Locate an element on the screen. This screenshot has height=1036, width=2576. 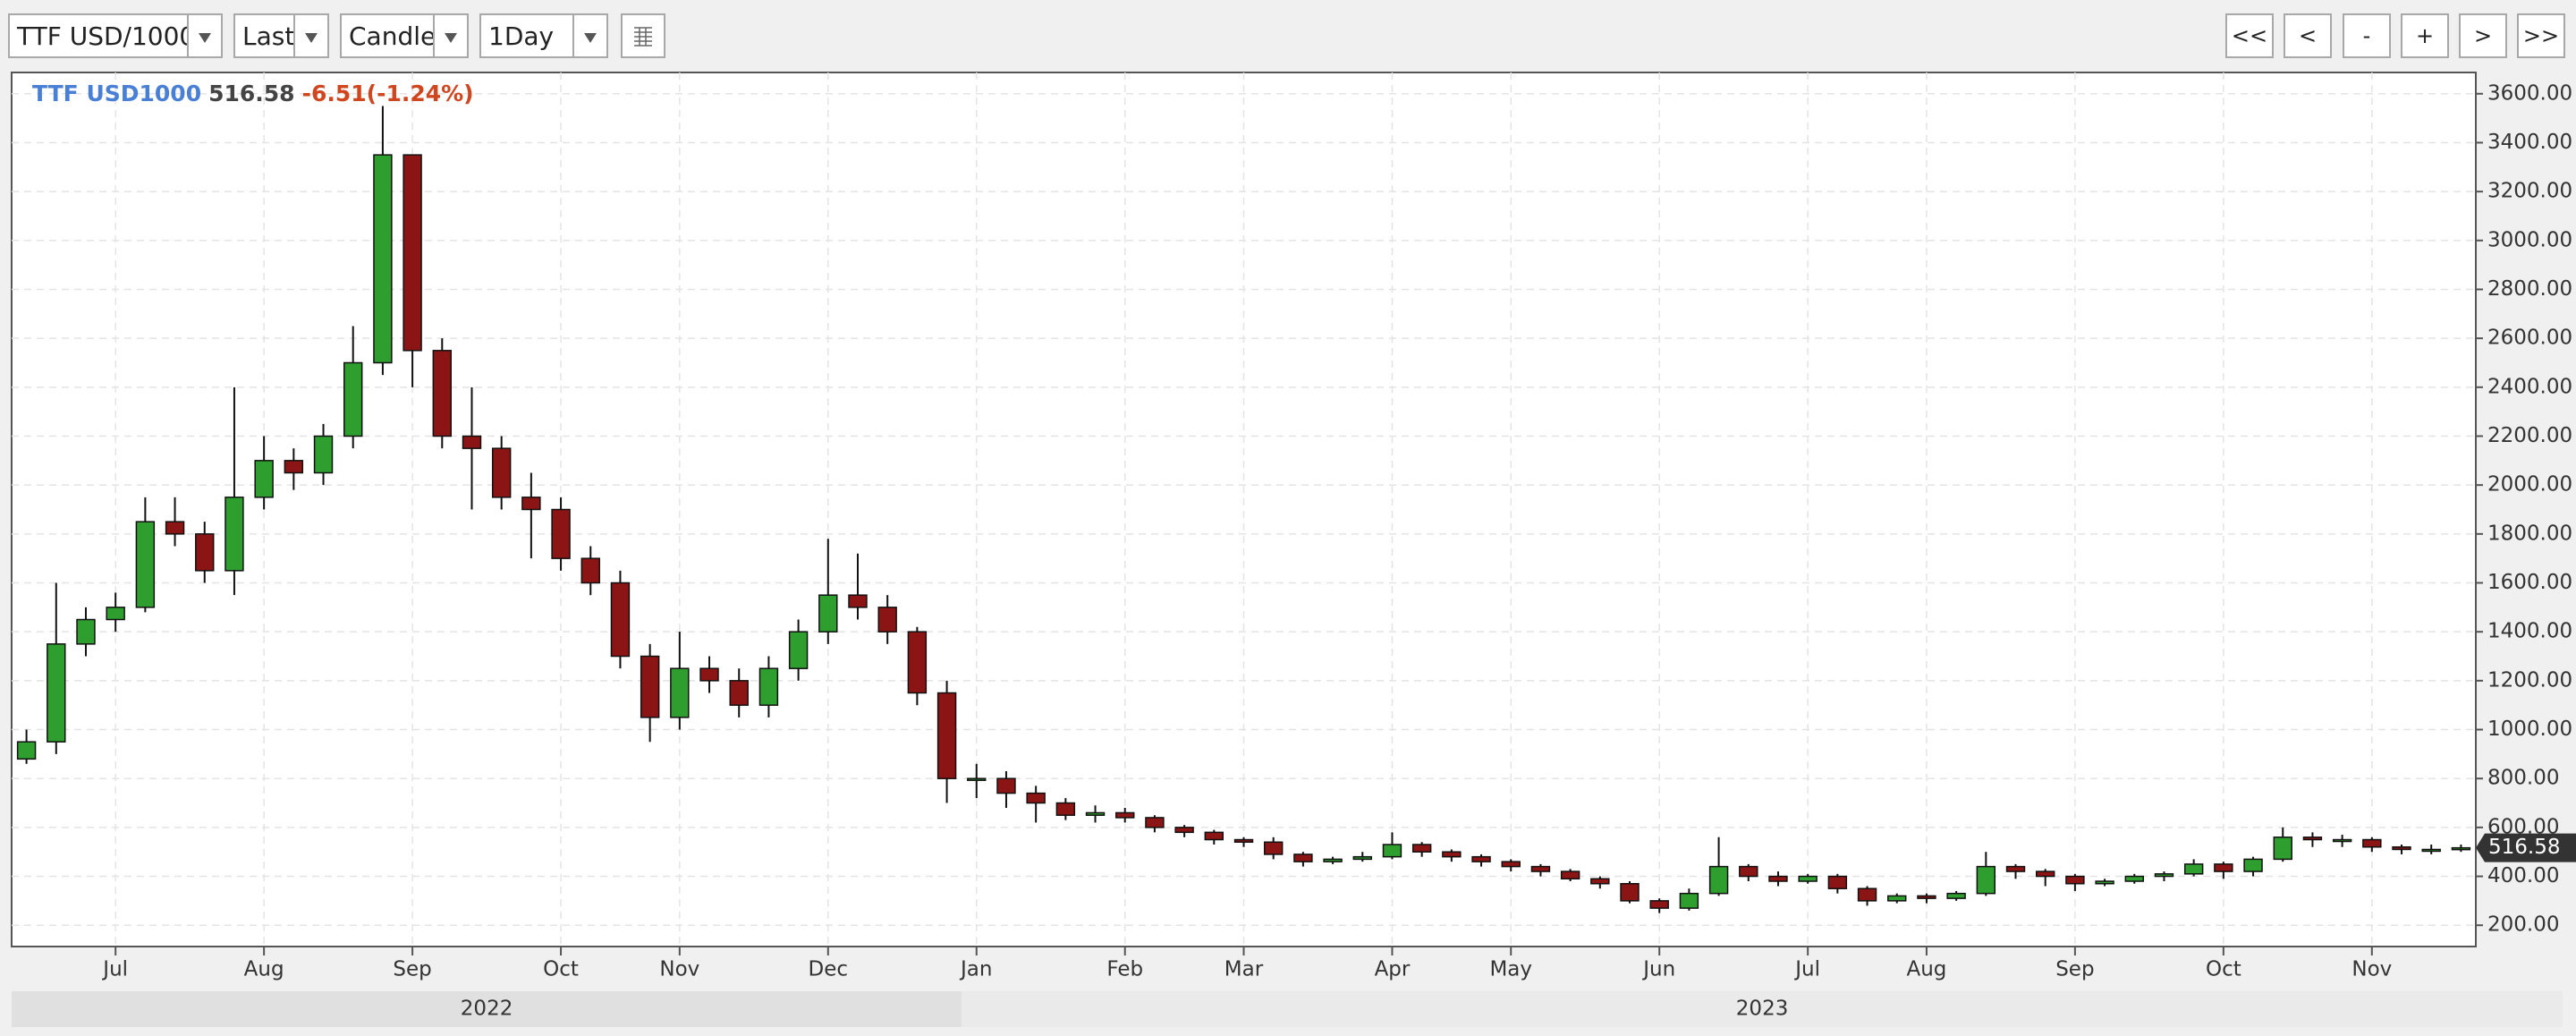
x-tick-label: Oct is located at coordinates (2223, 969).